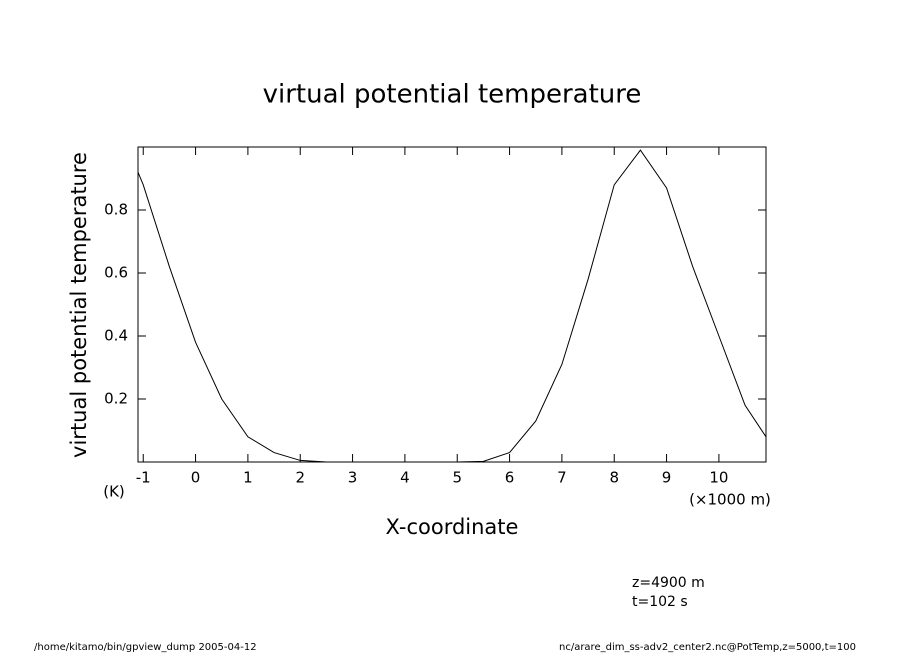 The width and height of the screenshot is (904, 654). What do you see at coordinates (614, 478) in the screenshot?
I see `x-tick-label: 8` at bounding box center [614, 478].